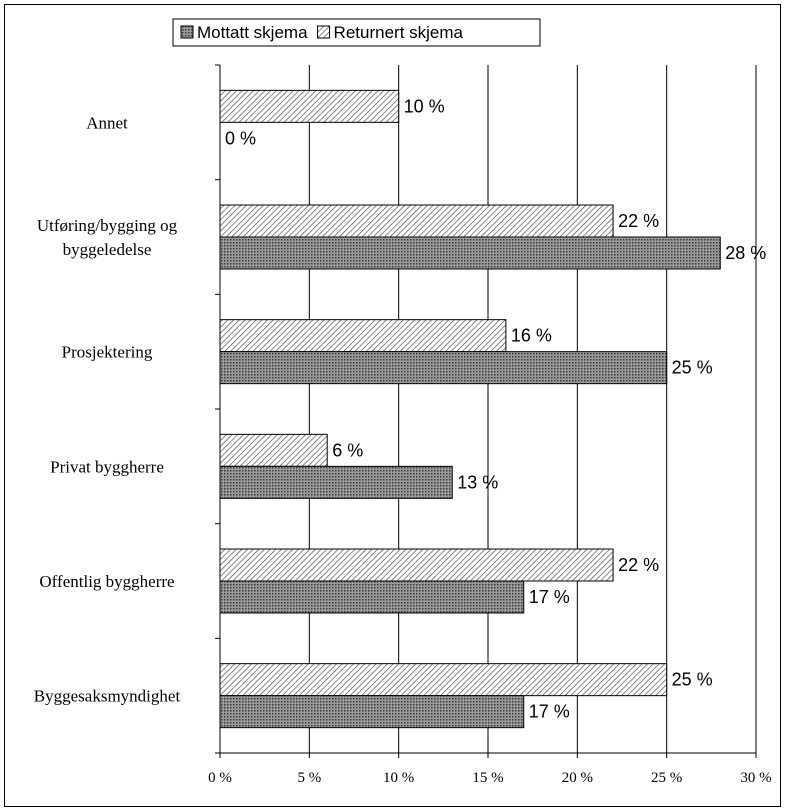 This screenshot has width=785, height=811. What do you see at coordinates (107, 466) in the screenshot?
I see `category-label: Privat byggherre` at bounding box center [107, 466].